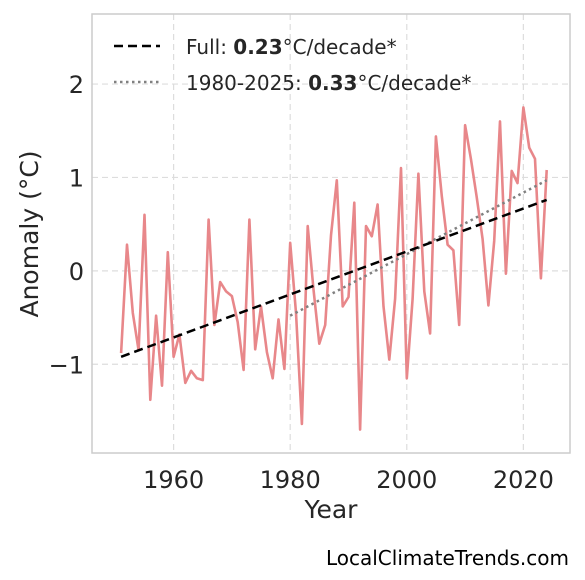  Describe the element at coordinates (328, 83) in the screenshot. I see `legend-recent-trend-label: 1980-2025: 0.33°C/decade*` at that location.